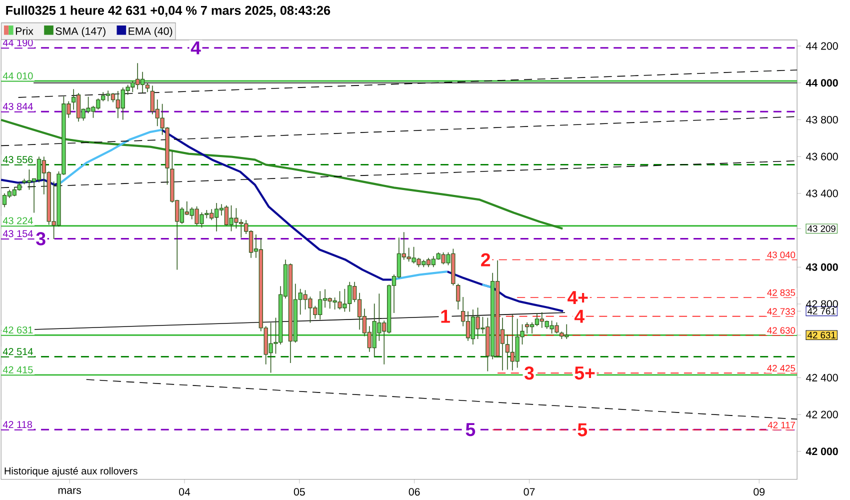 The image size is (850, 500). What do you see at coordinates (822, 83) in the screenshot?
I see `y-tick-label: 44 000` at bounding box center [822, 83].